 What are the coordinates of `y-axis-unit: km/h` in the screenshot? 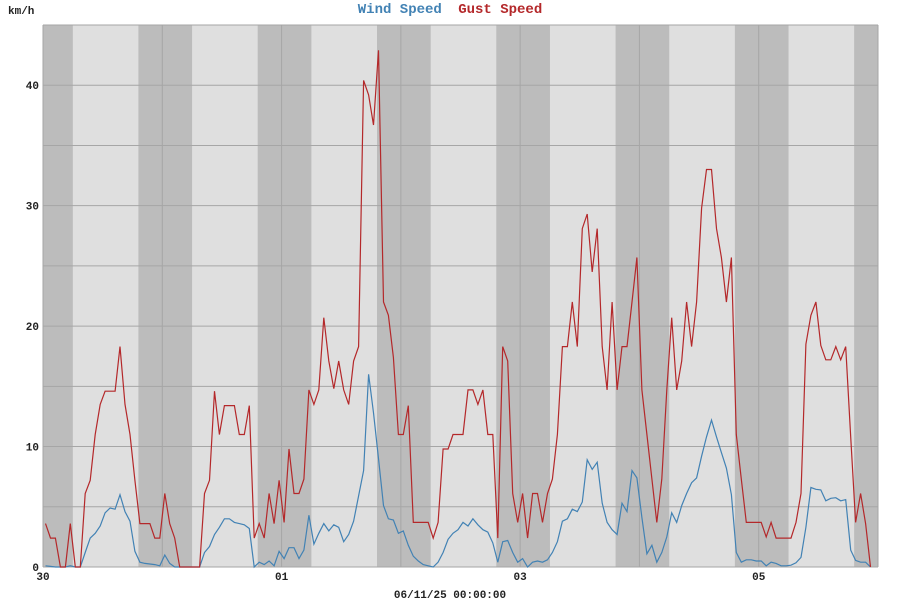 It's located at (21, 12).